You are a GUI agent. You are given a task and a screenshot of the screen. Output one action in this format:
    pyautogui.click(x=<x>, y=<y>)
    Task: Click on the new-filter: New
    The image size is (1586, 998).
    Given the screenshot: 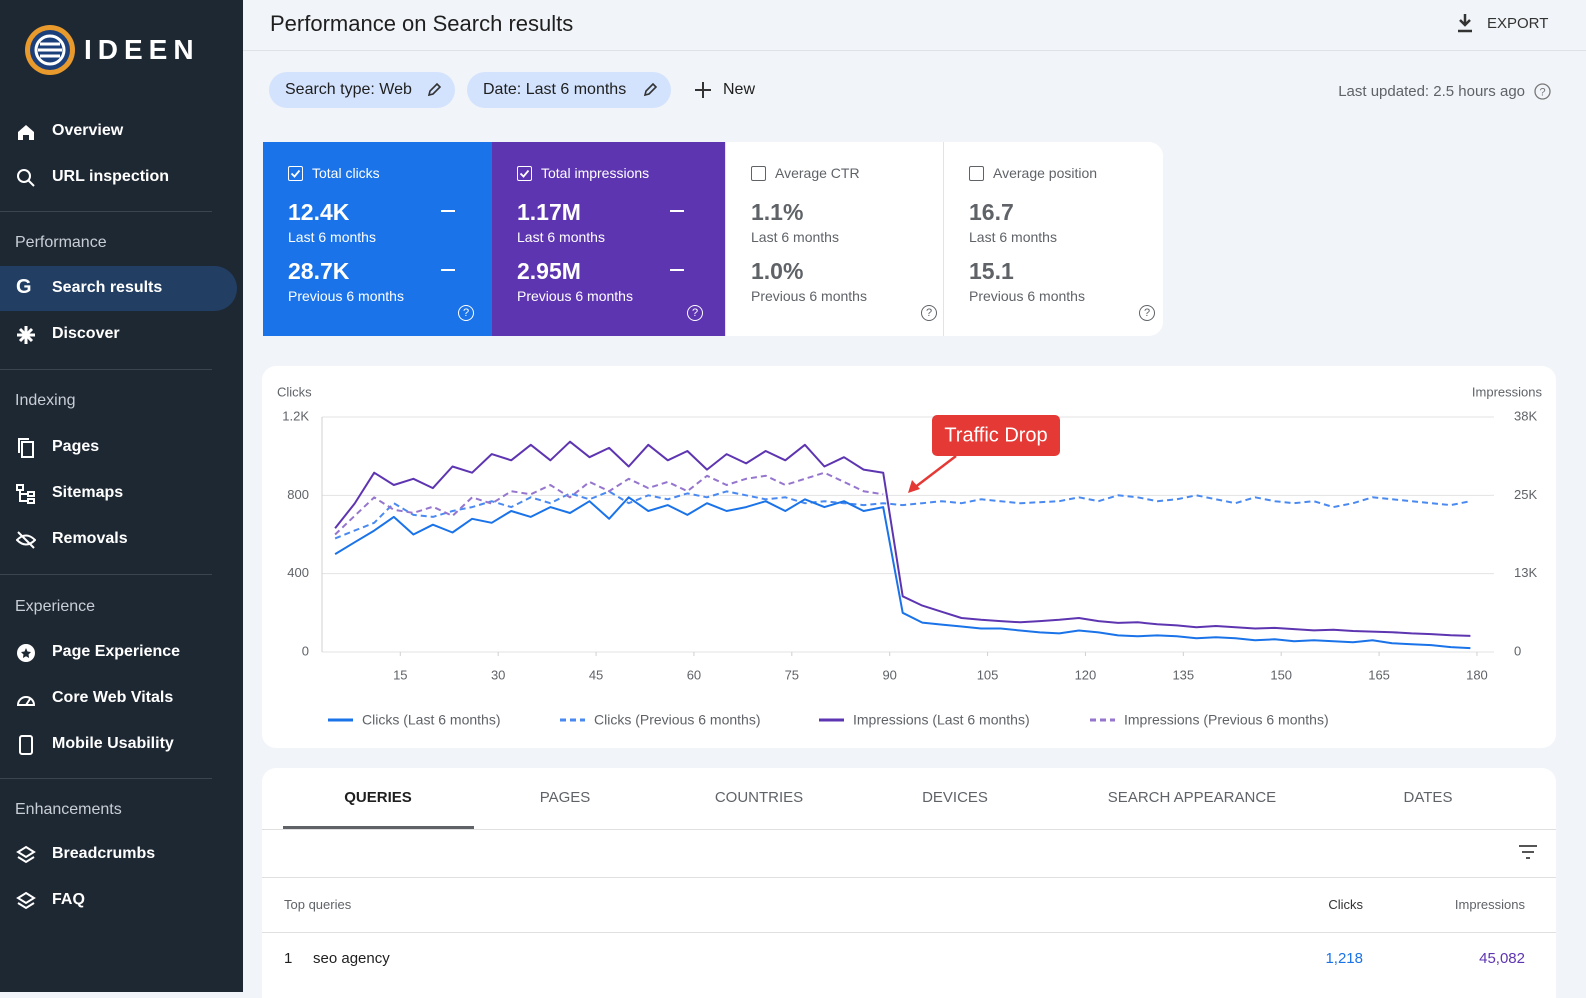 What is the action you would take?
    pyautogui.click(x=739, y=89)
    